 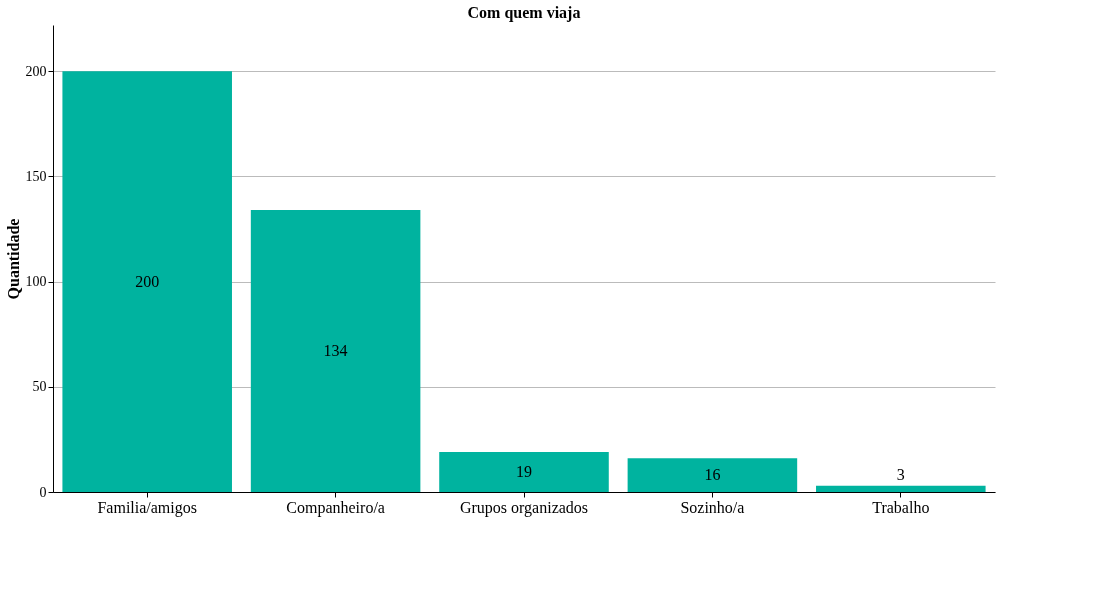 I want to click on data-label: 16, so click(x=712, y=475).